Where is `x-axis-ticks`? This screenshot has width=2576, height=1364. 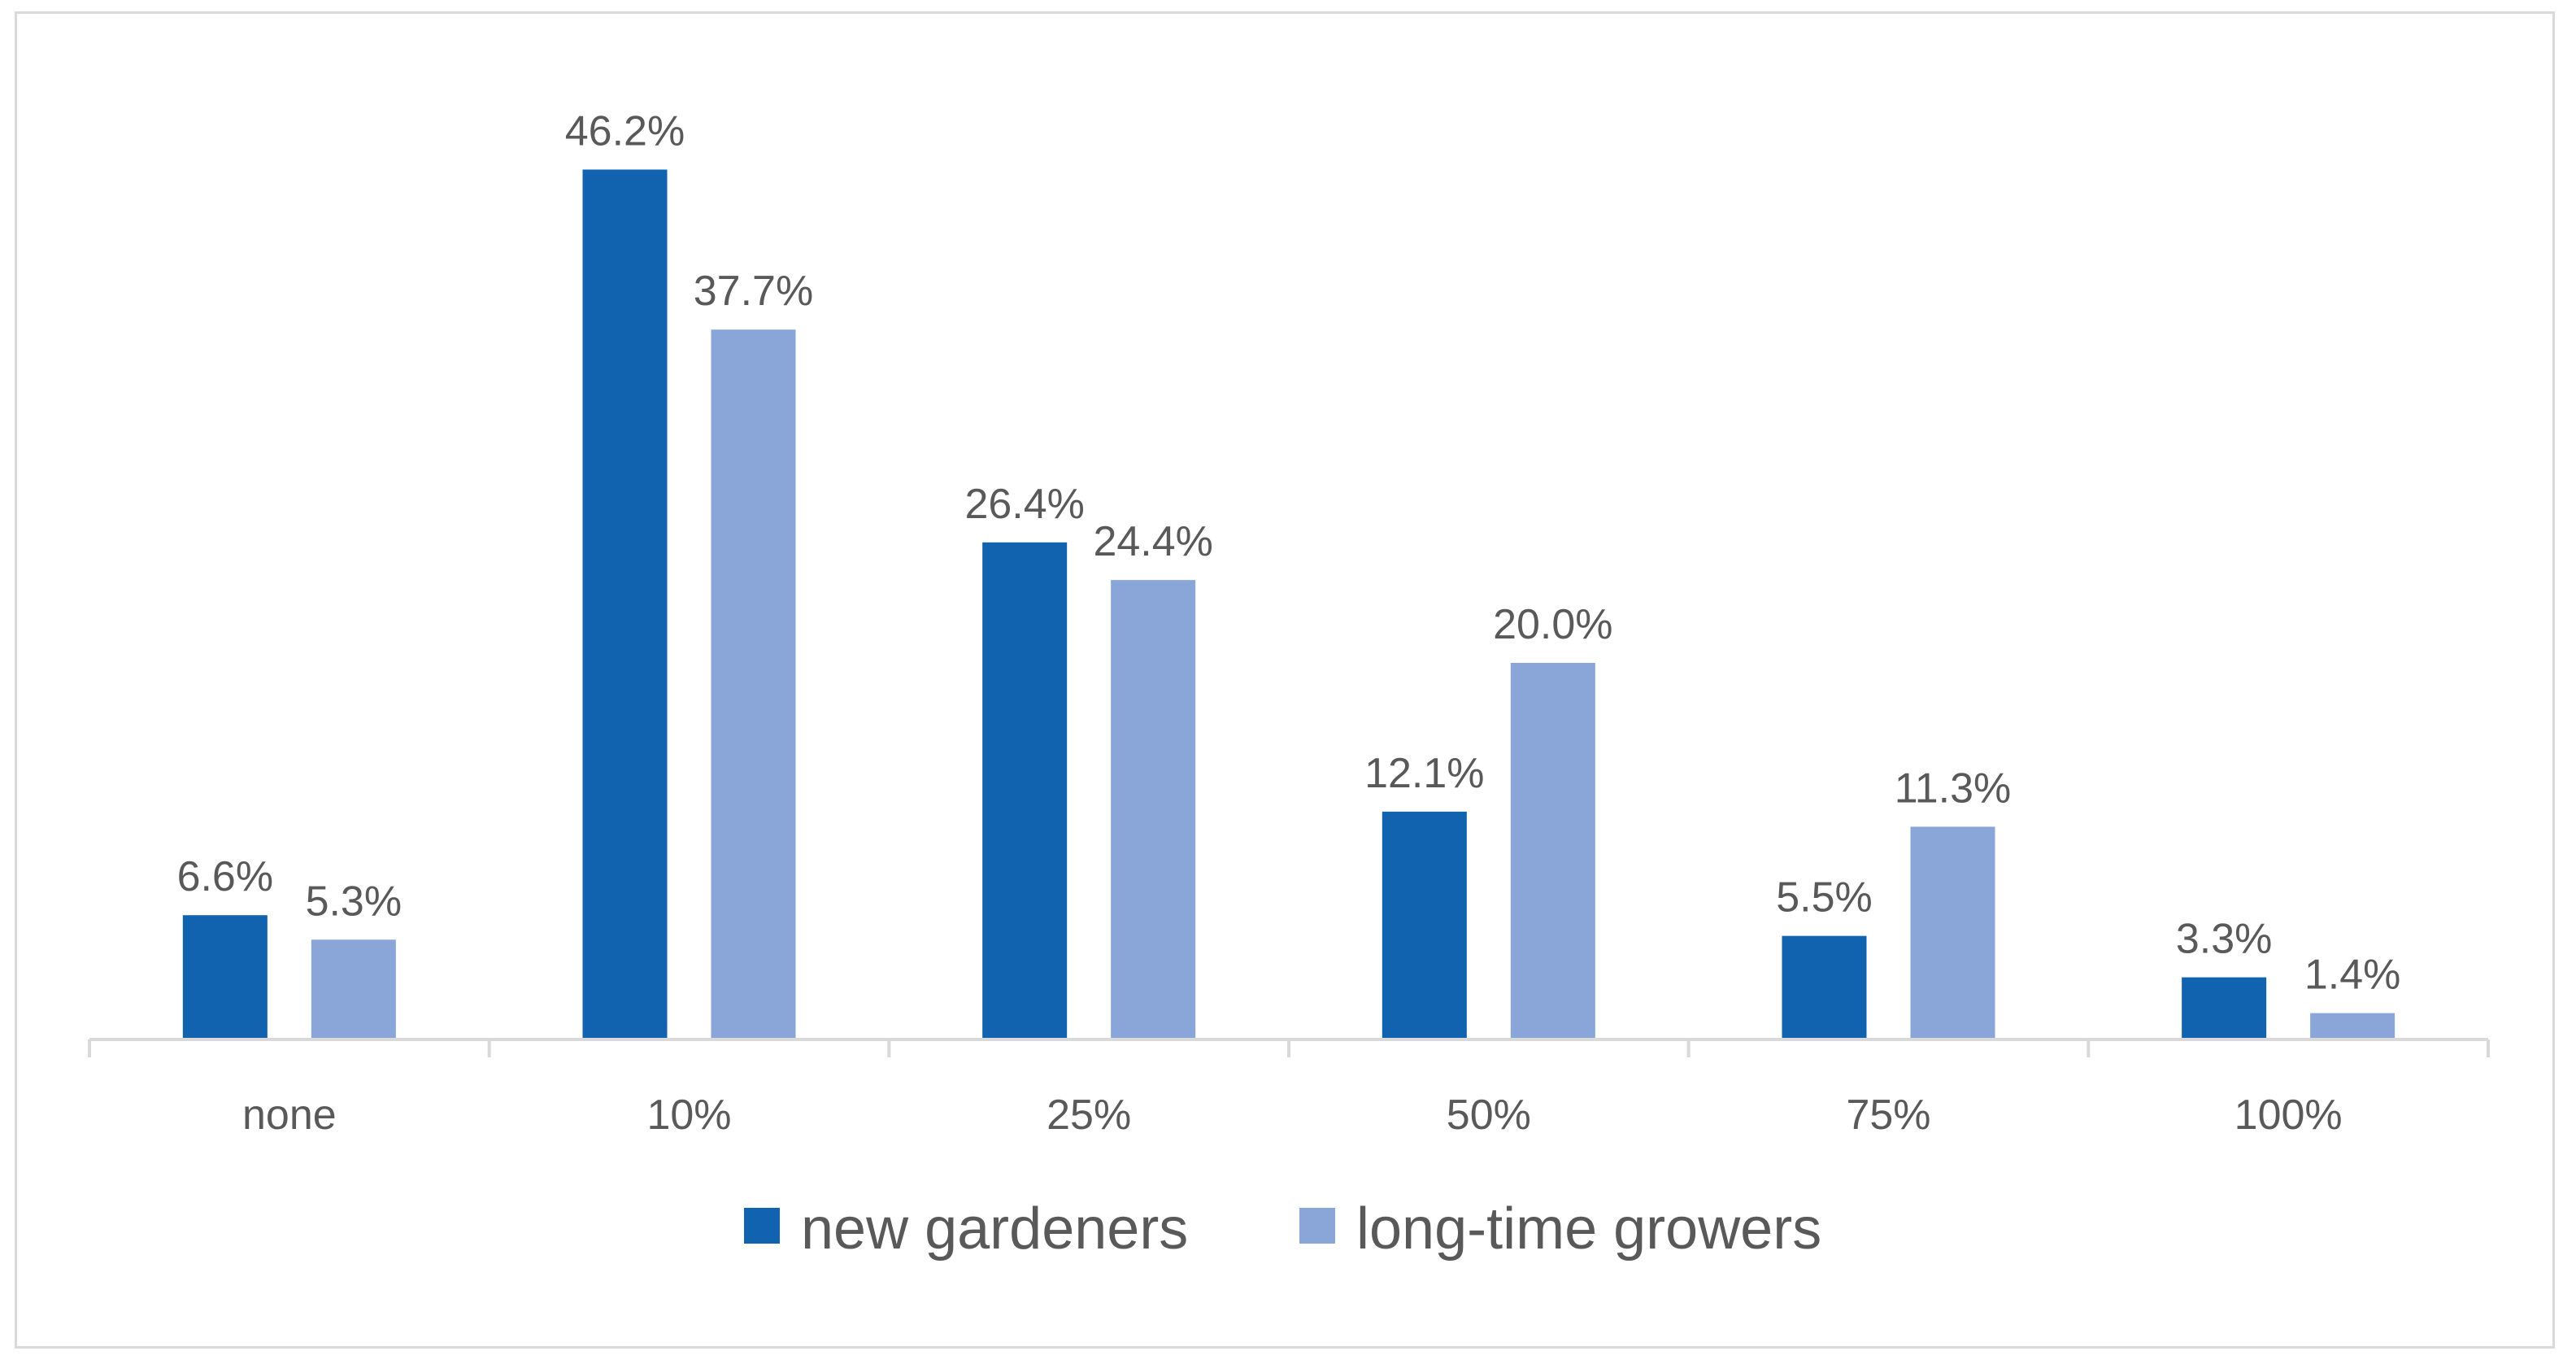 x-axis-ticks is located at coordinates (1289, 1048).